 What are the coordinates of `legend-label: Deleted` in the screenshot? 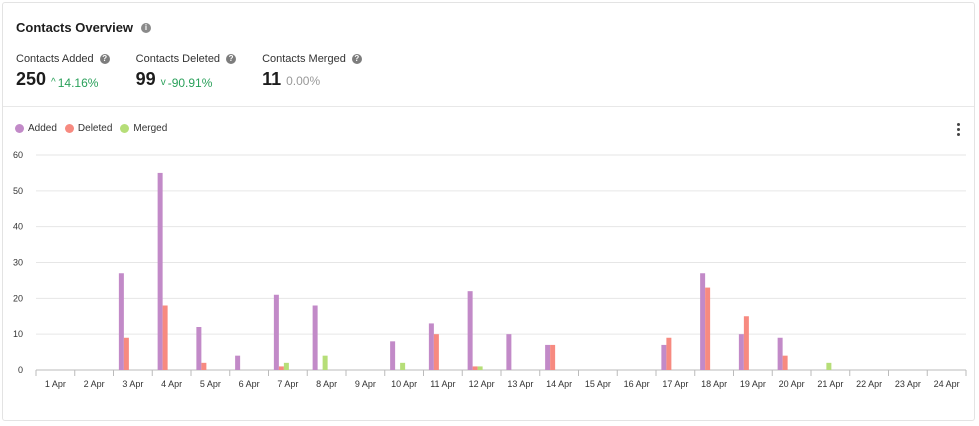 It's located at (95, 128).